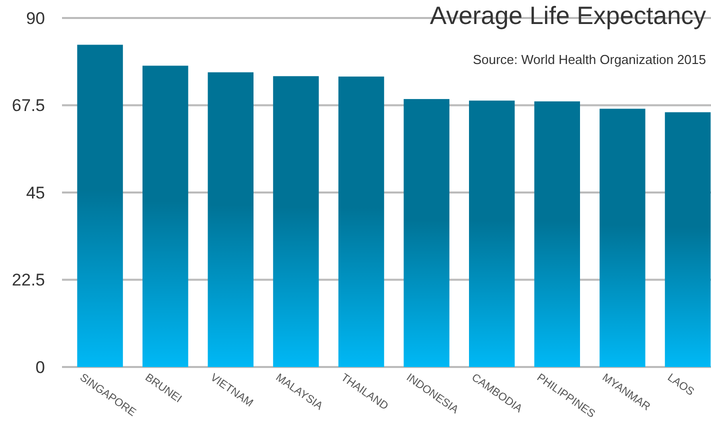  What do you see at coordinates (28, 106) in the screenshot?
I see `y-tick-label: 67.5` at bounding box center [28, 106].